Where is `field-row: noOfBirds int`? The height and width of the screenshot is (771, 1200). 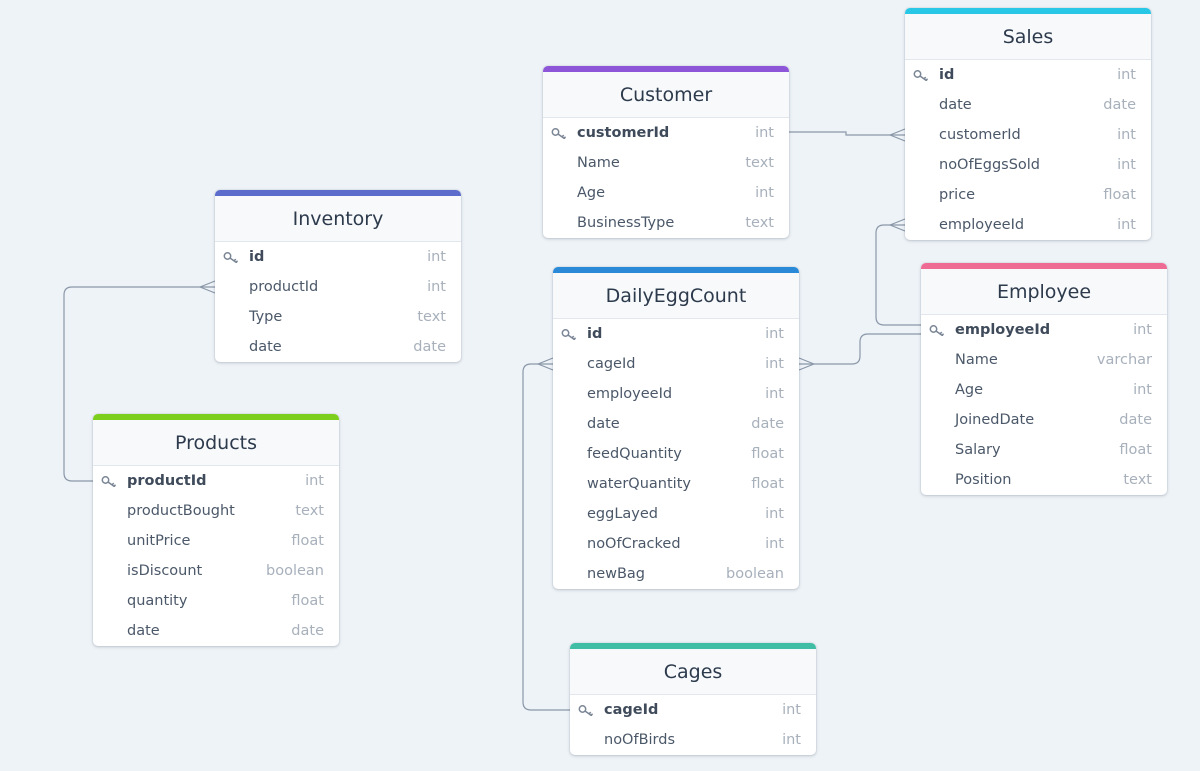
field-row: noOfBirds int is located at coordinates (693, 740).